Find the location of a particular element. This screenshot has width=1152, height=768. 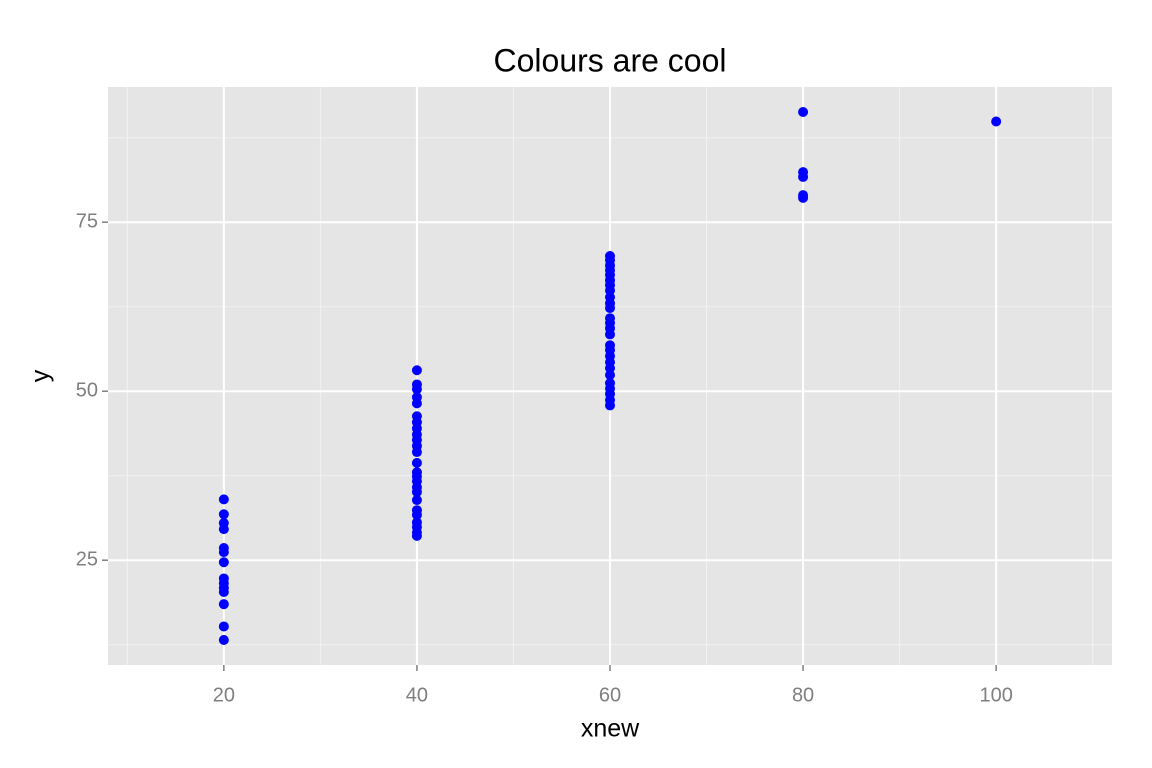

y-axis-label: y is located at coordinates (41, 375).